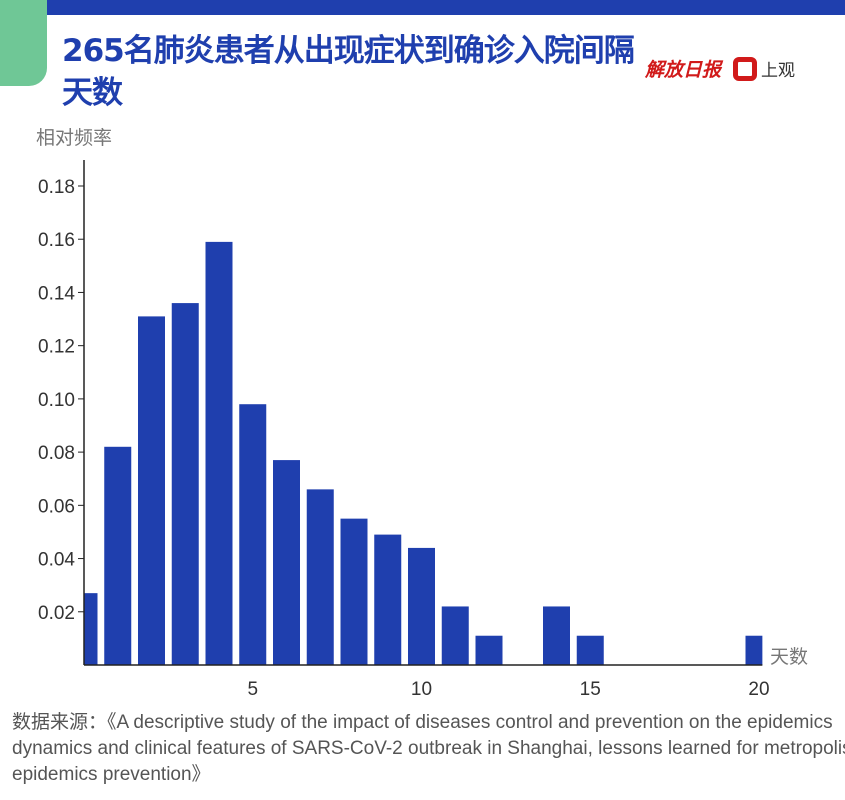  Describe the element at coordinates (56, 560) in the screenshot. I see `y-tick-label: 0.04` at that location.